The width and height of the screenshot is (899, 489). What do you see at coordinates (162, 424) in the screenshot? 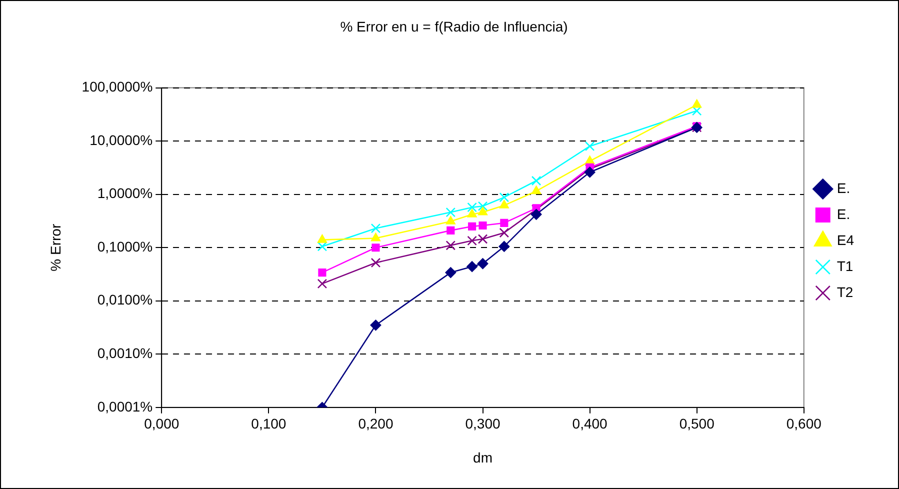
I see `x-tick-label: 0,000` at bounding box center [162, 424].